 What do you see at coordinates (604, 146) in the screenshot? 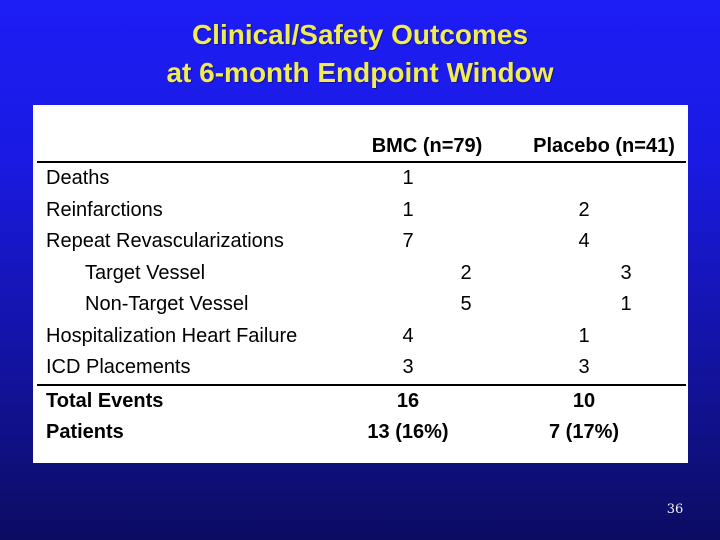
I see `column-header-placebo: Placebo (n=41)` at bounding box center [604, 146].